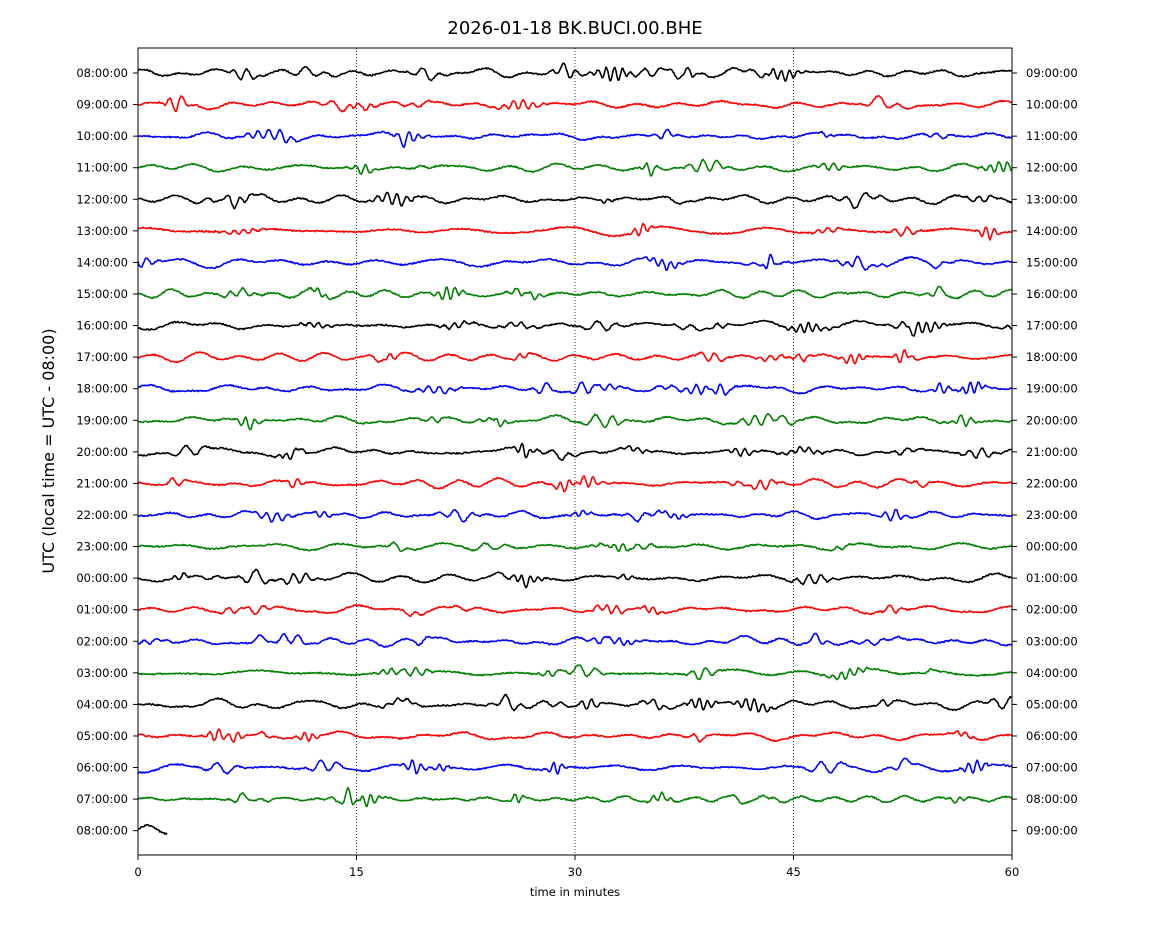 The height and width of the screenshot is (950, 1150). I want to click on utc-hour-label: 10:00:00, so click(102, 136).